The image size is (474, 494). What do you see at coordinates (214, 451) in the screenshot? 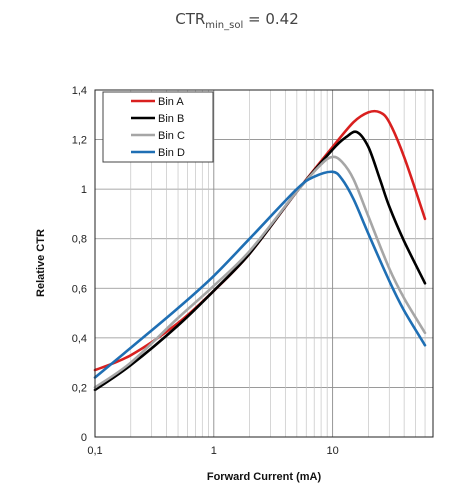
I see `x-tick-label: 1` at bounding box center [214, 451].